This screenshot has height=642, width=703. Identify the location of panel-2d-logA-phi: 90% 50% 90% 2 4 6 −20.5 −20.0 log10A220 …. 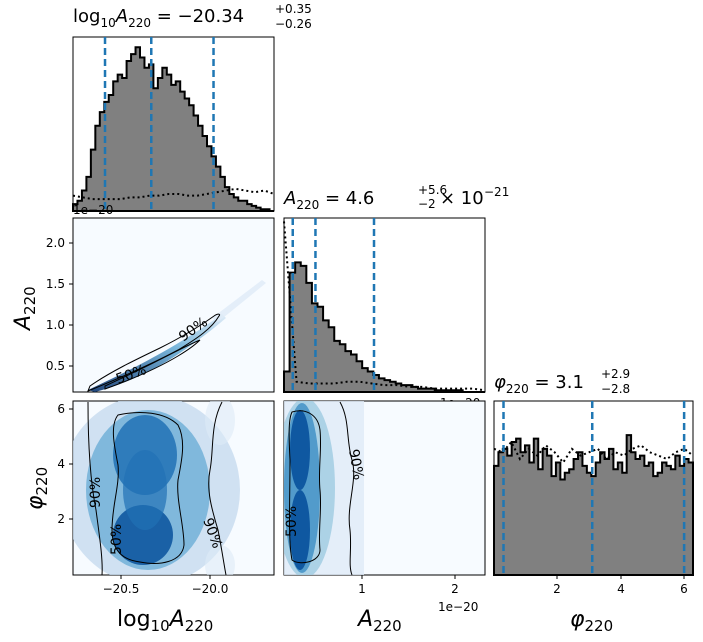
(149, 517).